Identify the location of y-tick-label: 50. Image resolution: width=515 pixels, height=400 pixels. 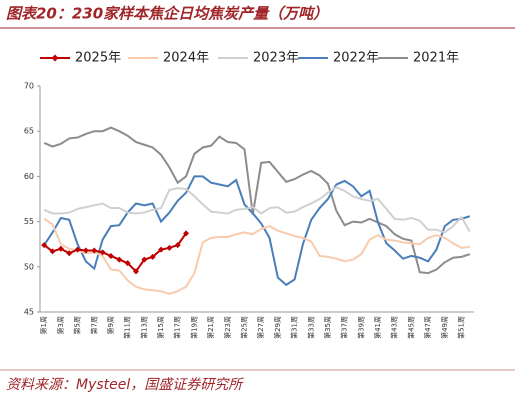
(29, 266).